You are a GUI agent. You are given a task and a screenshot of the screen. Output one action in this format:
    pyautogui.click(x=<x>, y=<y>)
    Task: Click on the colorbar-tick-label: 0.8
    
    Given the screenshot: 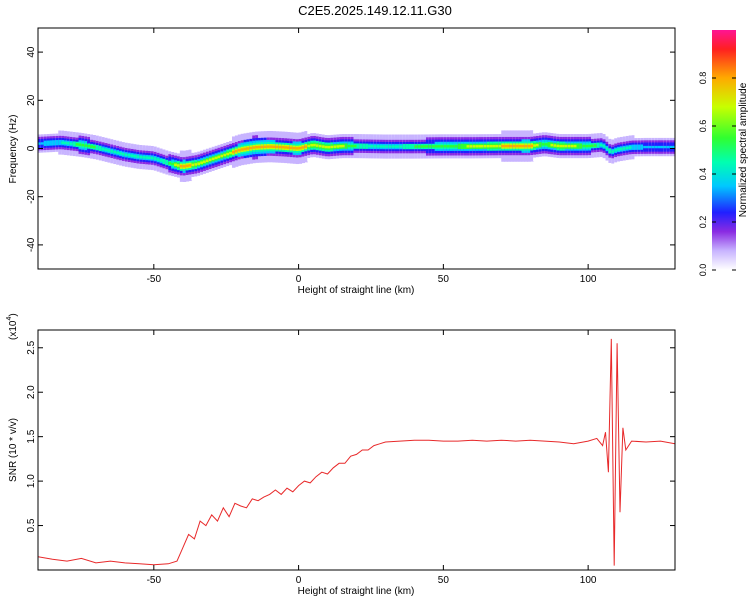 What is the action you would take?
    pyautogui.click(x=703, y=78)
    